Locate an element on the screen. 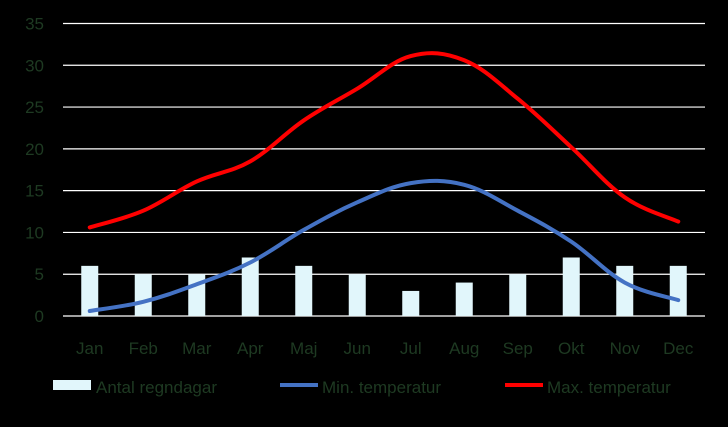 This screenshot has width=728, height=427. y-tick-label: 0 is located at coordinates (39, 316).